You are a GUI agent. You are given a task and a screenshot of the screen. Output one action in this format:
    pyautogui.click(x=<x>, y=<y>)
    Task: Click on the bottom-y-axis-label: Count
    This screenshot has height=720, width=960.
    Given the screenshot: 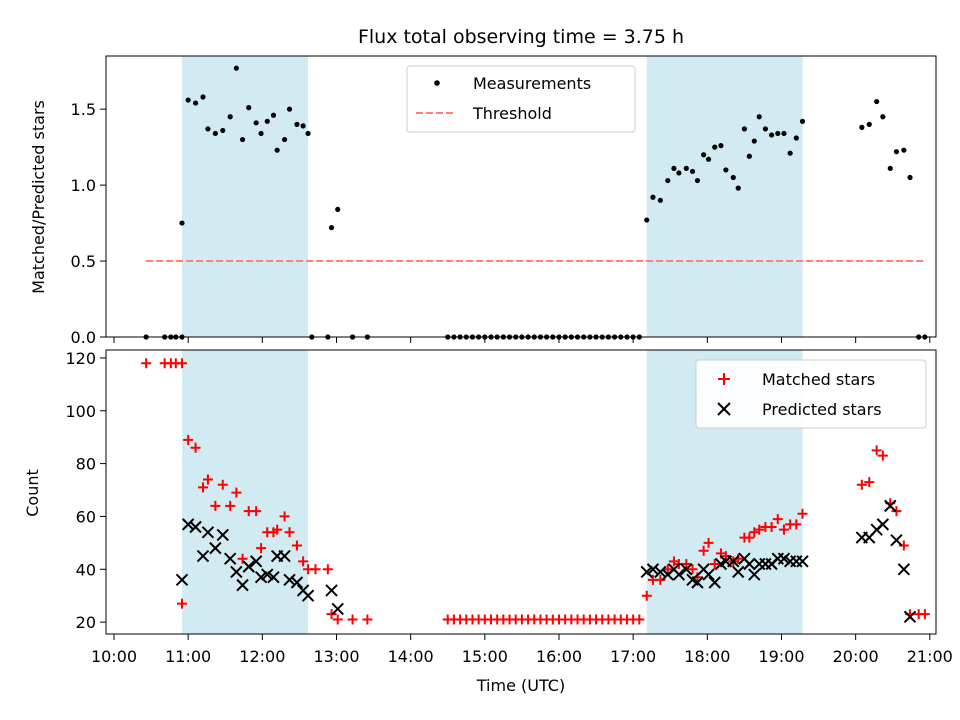 What is the action you would take?
    pyautogui.click(x=32, y=493)
    